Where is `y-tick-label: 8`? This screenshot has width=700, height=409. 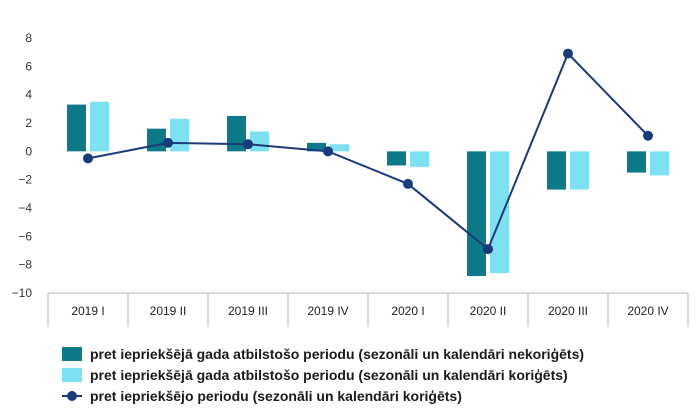
y-tick-label: 8 is located at coordinates (28, 38).